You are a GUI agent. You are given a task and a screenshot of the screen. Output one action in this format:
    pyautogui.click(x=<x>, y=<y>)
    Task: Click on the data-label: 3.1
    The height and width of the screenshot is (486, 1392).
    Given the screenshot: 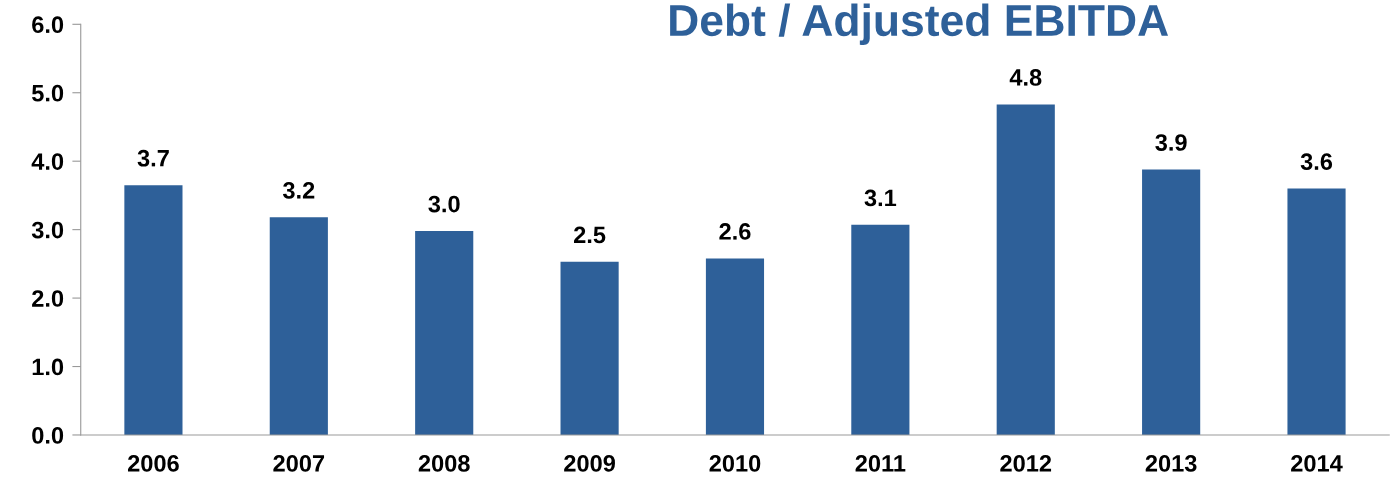 What is the action you would take?
    pyautogui.click(x=880, y=198)
    